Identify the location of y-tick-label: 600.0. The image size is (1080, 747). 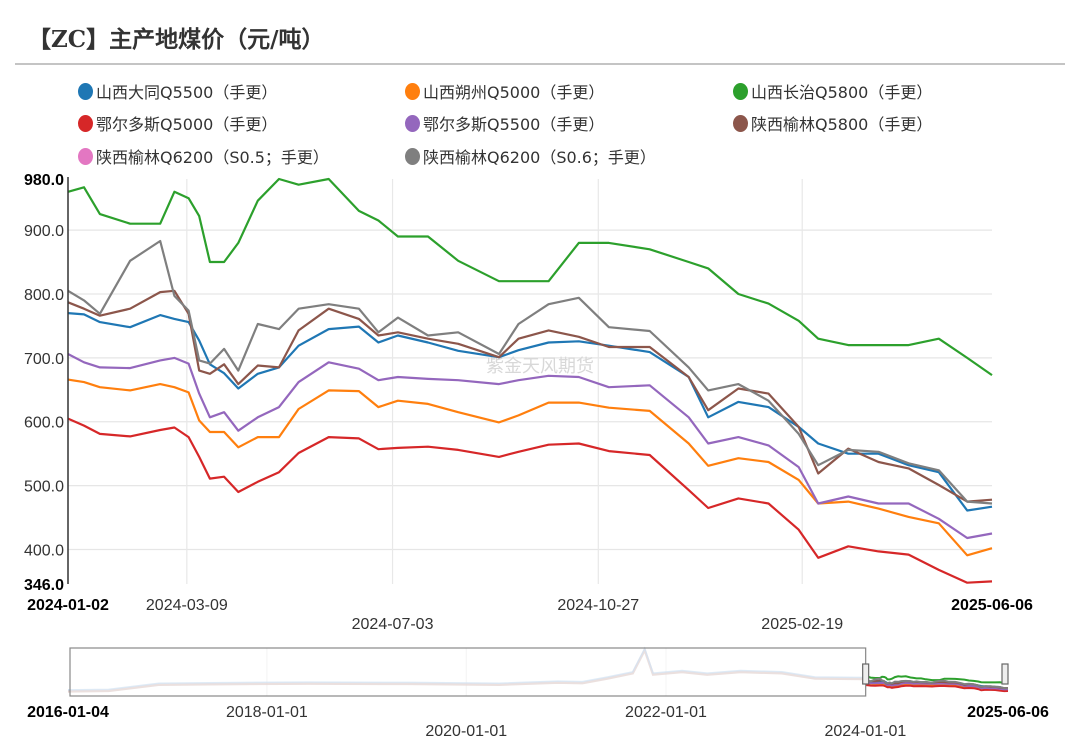
(44, 423).